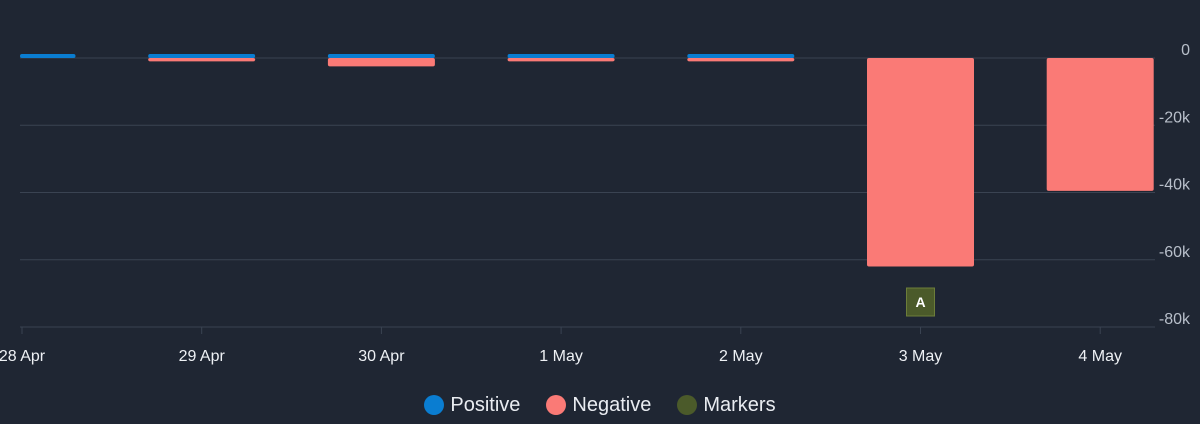 This screenshot has width=1200, height=424. What do you see at coordinates (739, 404) in the screenshot?
I see `legend-label-markers: Markers` at bounding box center [739, 404].